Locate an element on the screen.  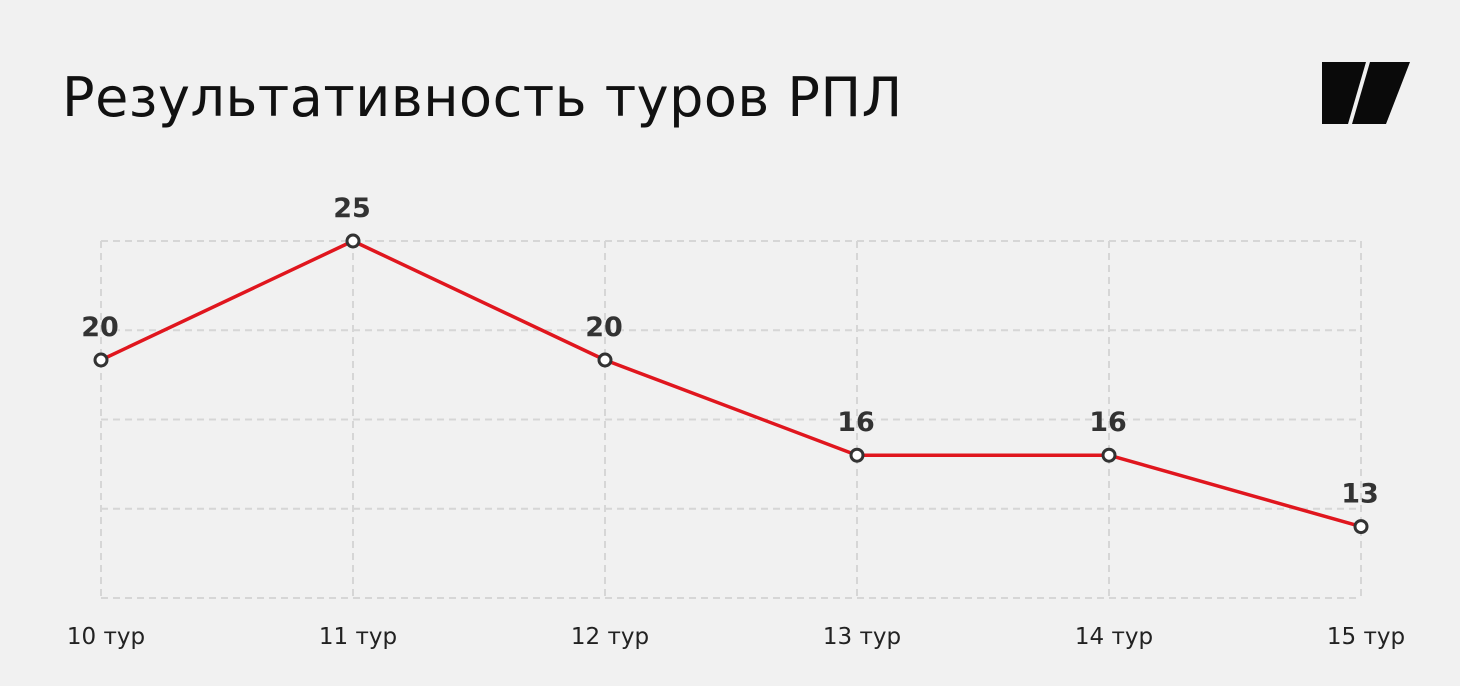
x-tick-label: 15 тур is located at coordinates (1366, 637).